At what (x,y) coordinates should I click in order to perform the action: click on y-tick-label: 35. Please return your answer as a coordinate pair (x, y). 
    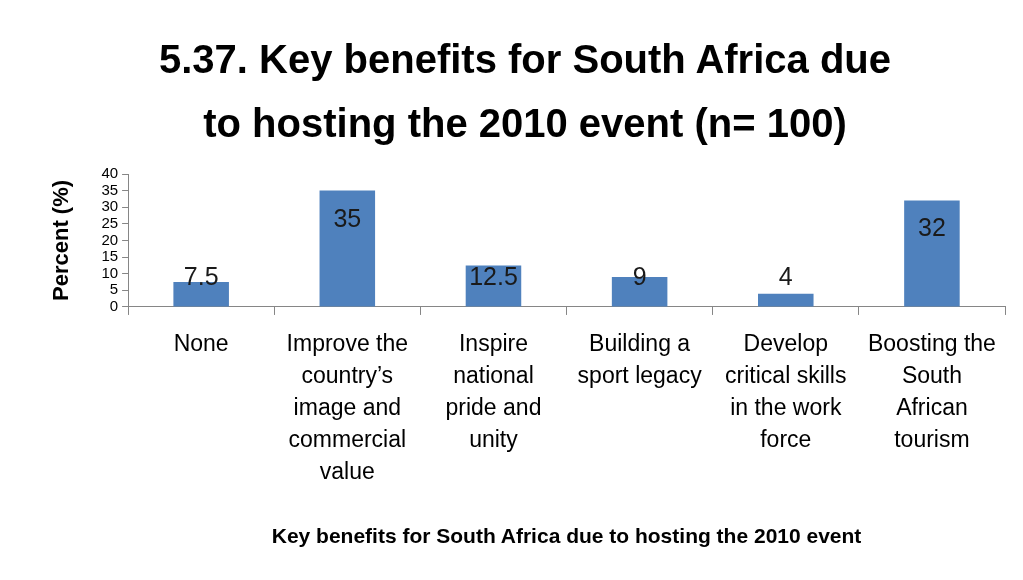
    Looking at the image, I should click on (110, 189).